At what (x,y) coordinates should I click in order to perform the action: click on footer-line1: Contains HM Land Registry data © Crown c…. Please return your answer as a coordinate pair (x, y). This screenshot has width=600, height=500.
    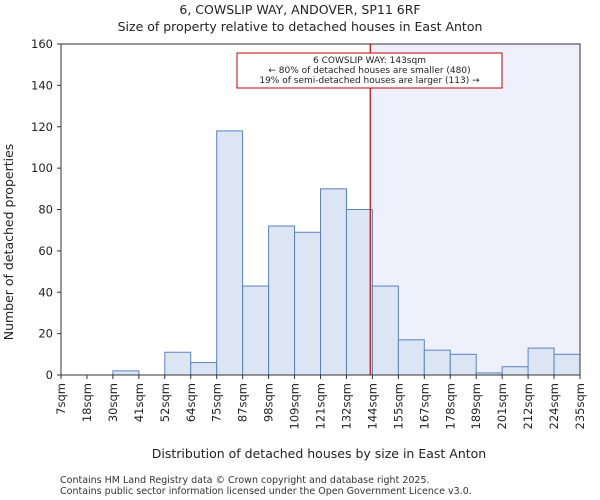
    Looking at the image, I should click on (245, 480).